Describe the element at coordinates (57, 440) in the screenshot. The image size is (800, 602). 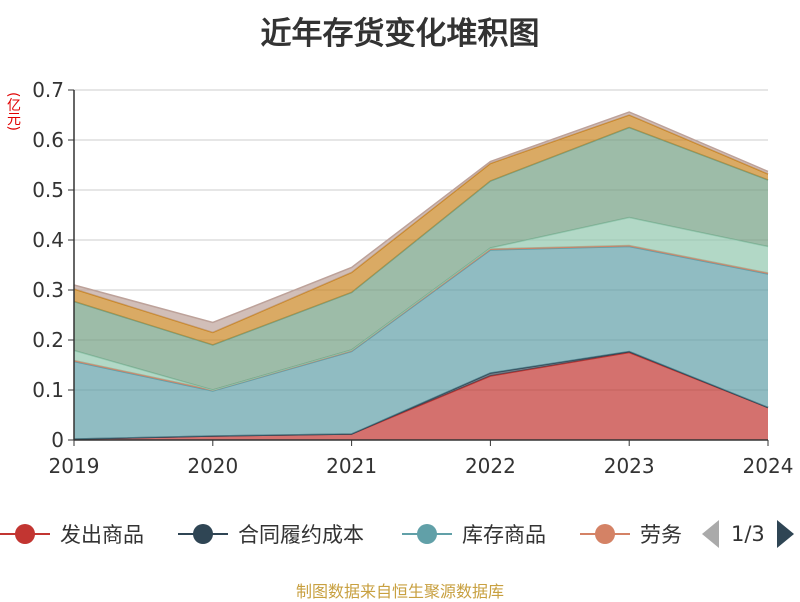
I see `y-tick-label: 0` at that location.